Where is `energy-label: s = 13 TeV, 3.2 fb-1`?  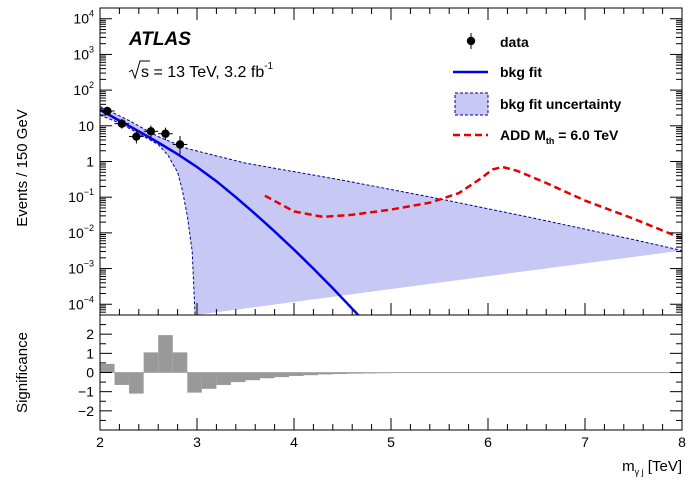 energy-label: s = 13 TeV, 3.2 fb-1 is located at coordinates (201, 70).